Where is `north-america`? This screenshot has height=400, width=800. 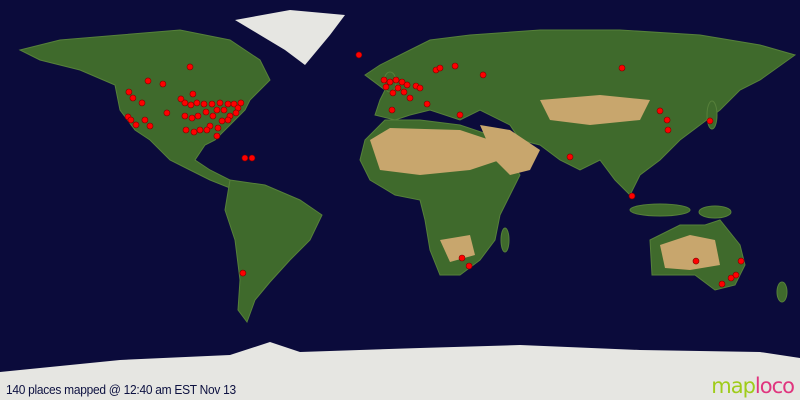
north-america is located at coordinates (144, 110).